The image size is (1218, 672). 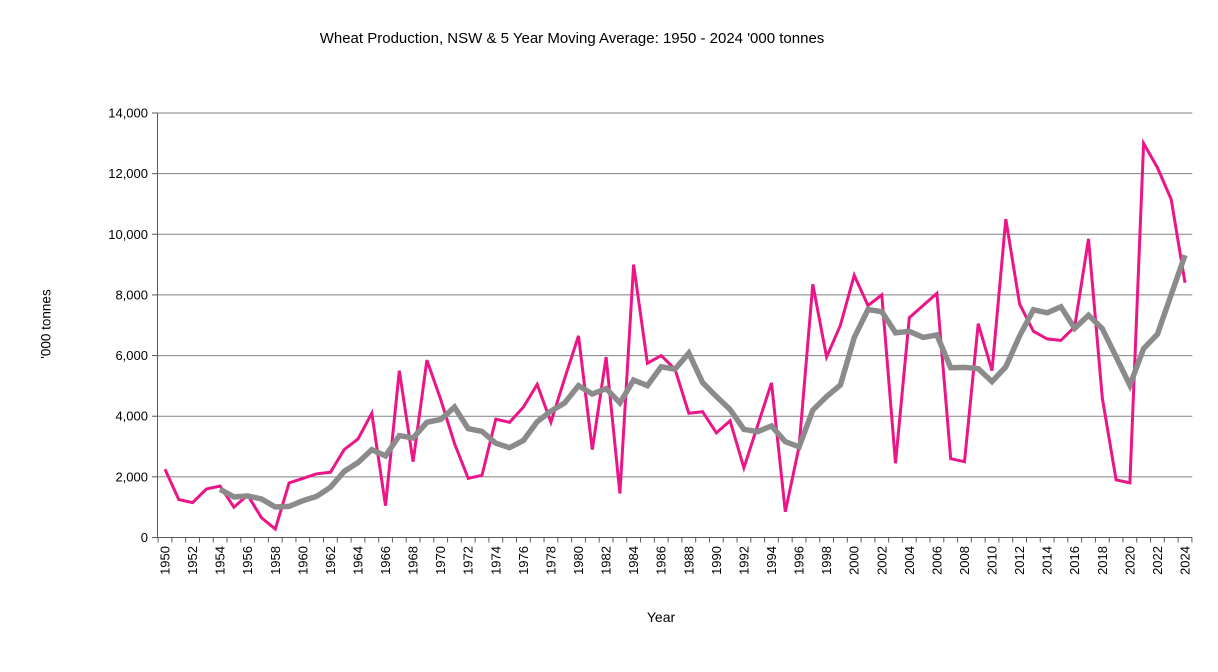 I want to click on y-axis-tick-label: 4,000, so click(x=131, y=416).